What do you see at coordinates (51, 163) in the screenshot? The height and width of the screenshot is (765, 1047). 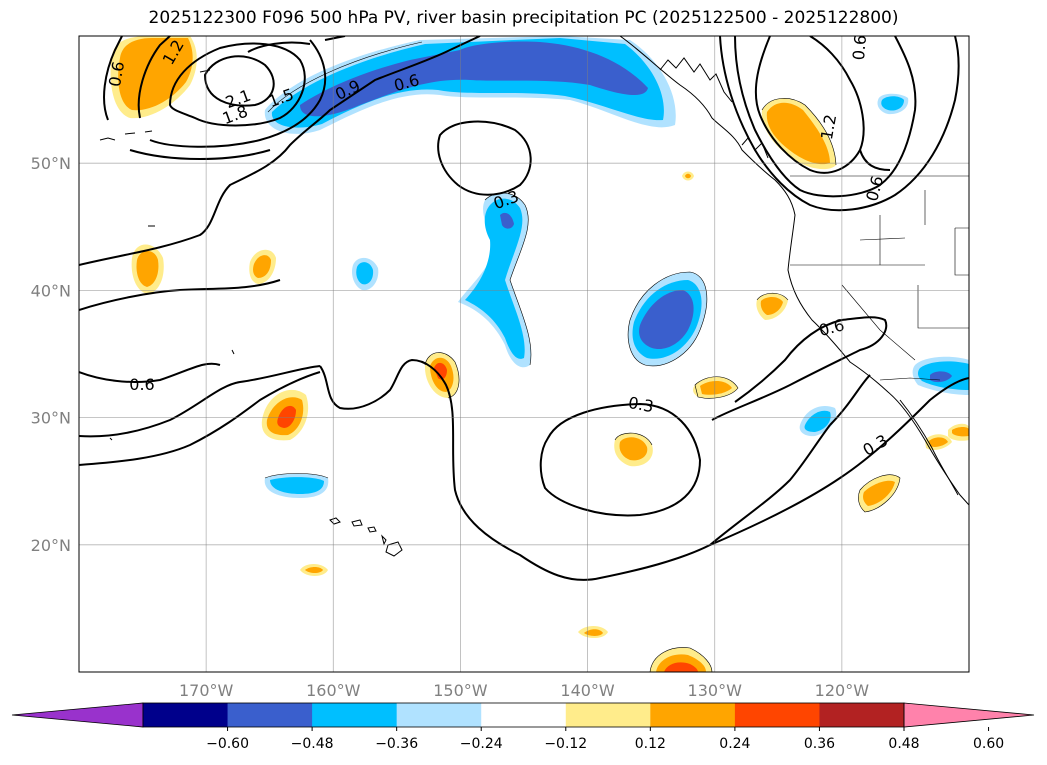 I see `latitude-tick-label: 50°N` at bounding box center [51, 163].